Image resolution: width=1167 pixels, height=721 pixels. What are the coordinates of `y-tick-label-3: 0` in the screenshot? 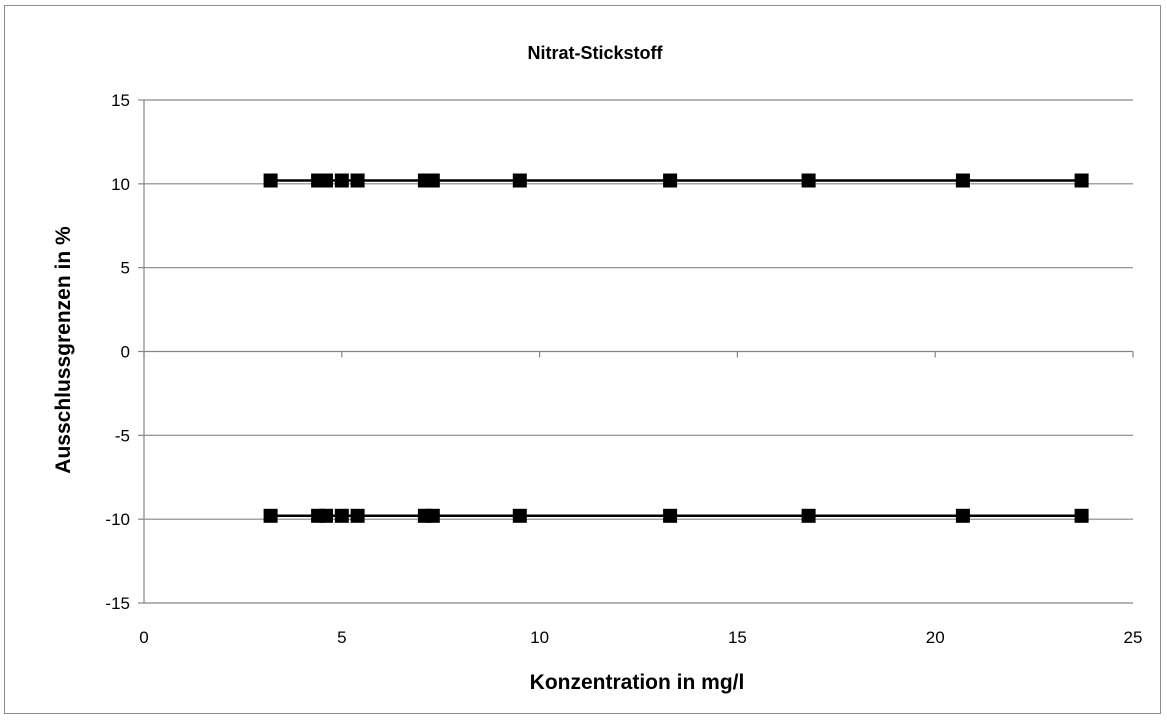 It's located at (125, 352).